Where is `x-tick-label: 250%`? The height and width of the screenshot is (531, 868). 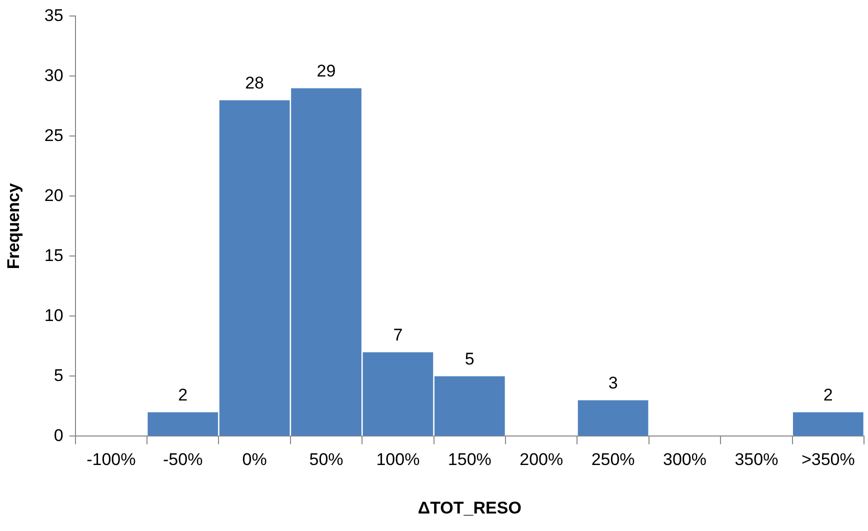
x-tick-label: 250% is located at coordinates (613, 460).